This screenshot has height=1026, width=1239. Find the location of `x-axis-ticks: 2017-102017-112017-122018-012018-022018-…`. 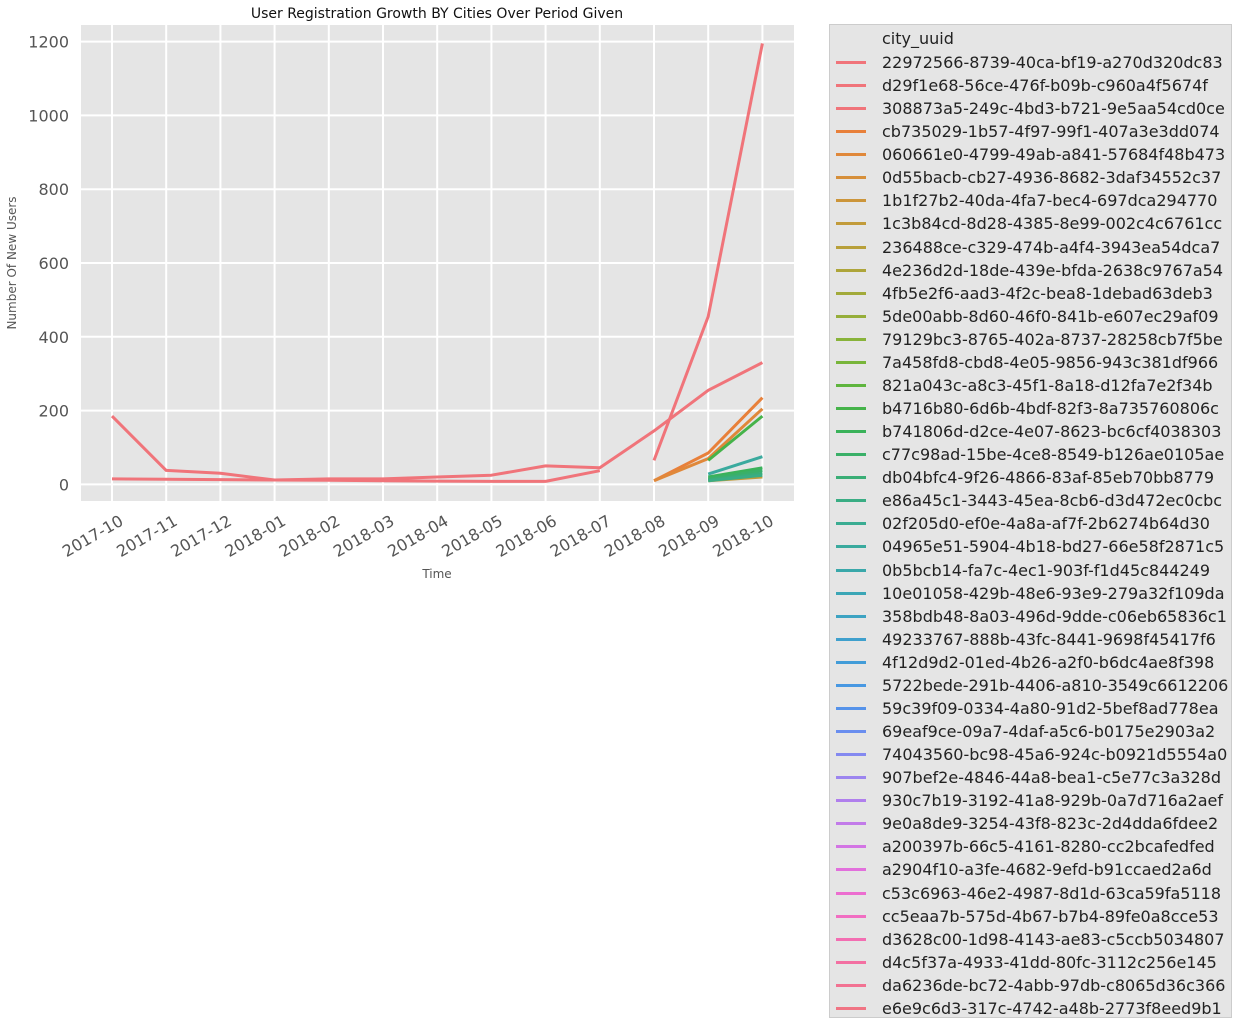

x-axis-ticks: 2017-102017-112017-122018-012018-022018-… is located at coordinates (418, 536).